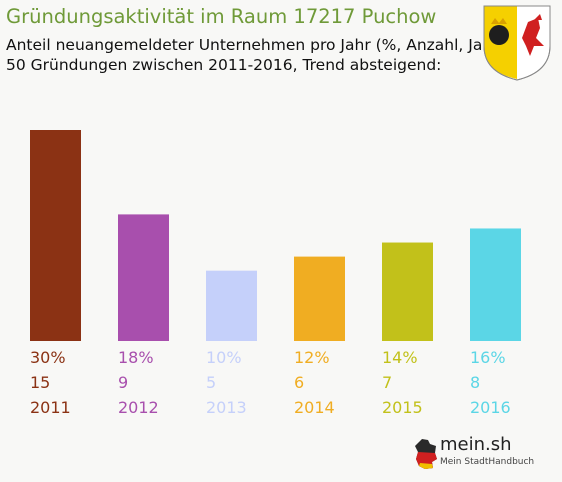  Describe the element at coordinates (402, 407) in the screenshot. I see `year-label-2015: 2015` at that location.